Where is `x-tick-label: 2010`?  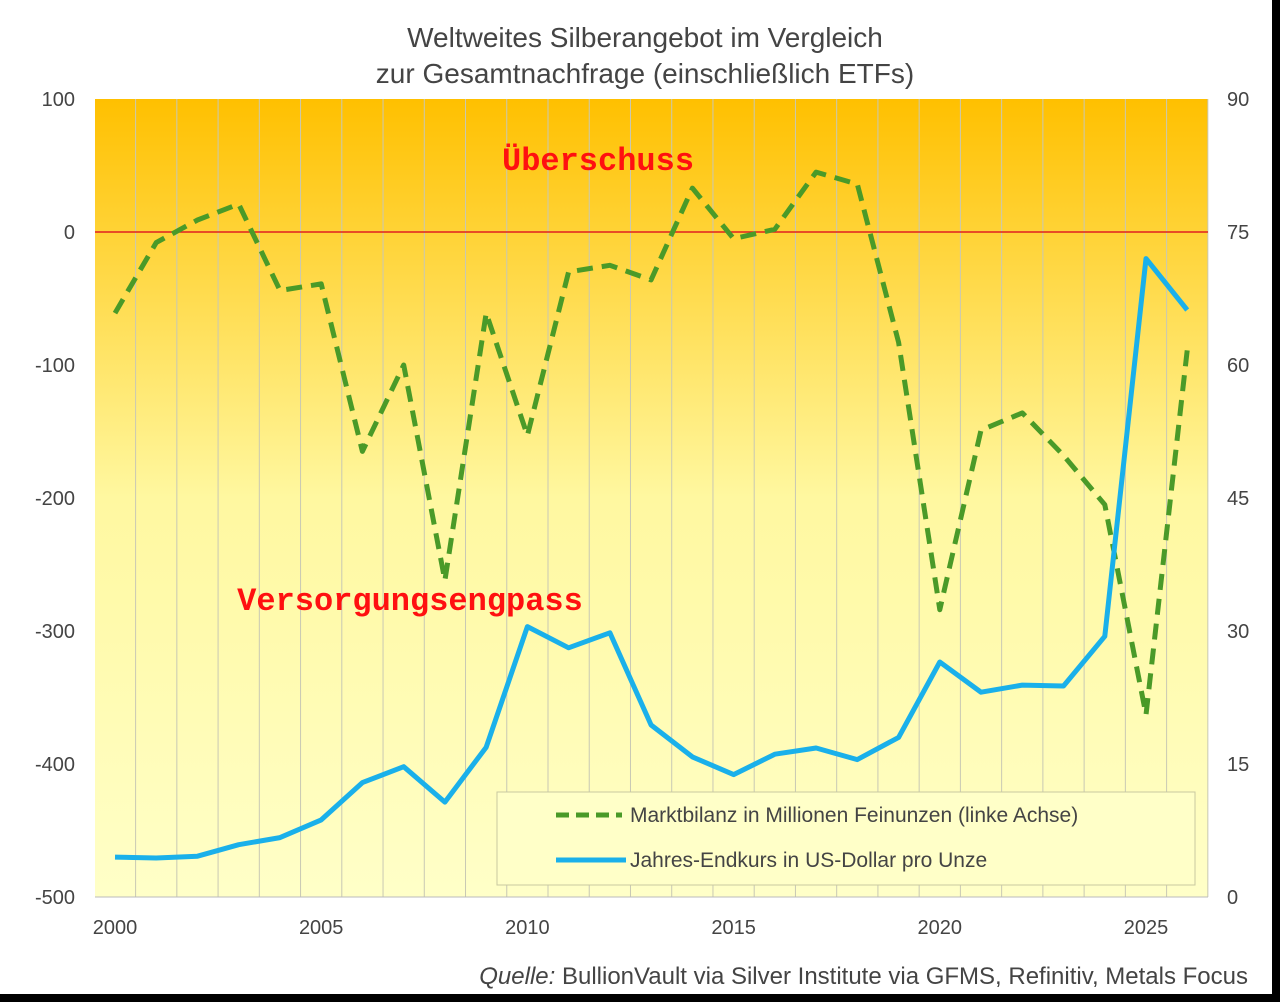
x-tick-label: 2010 is located at coordinates (527, 928).